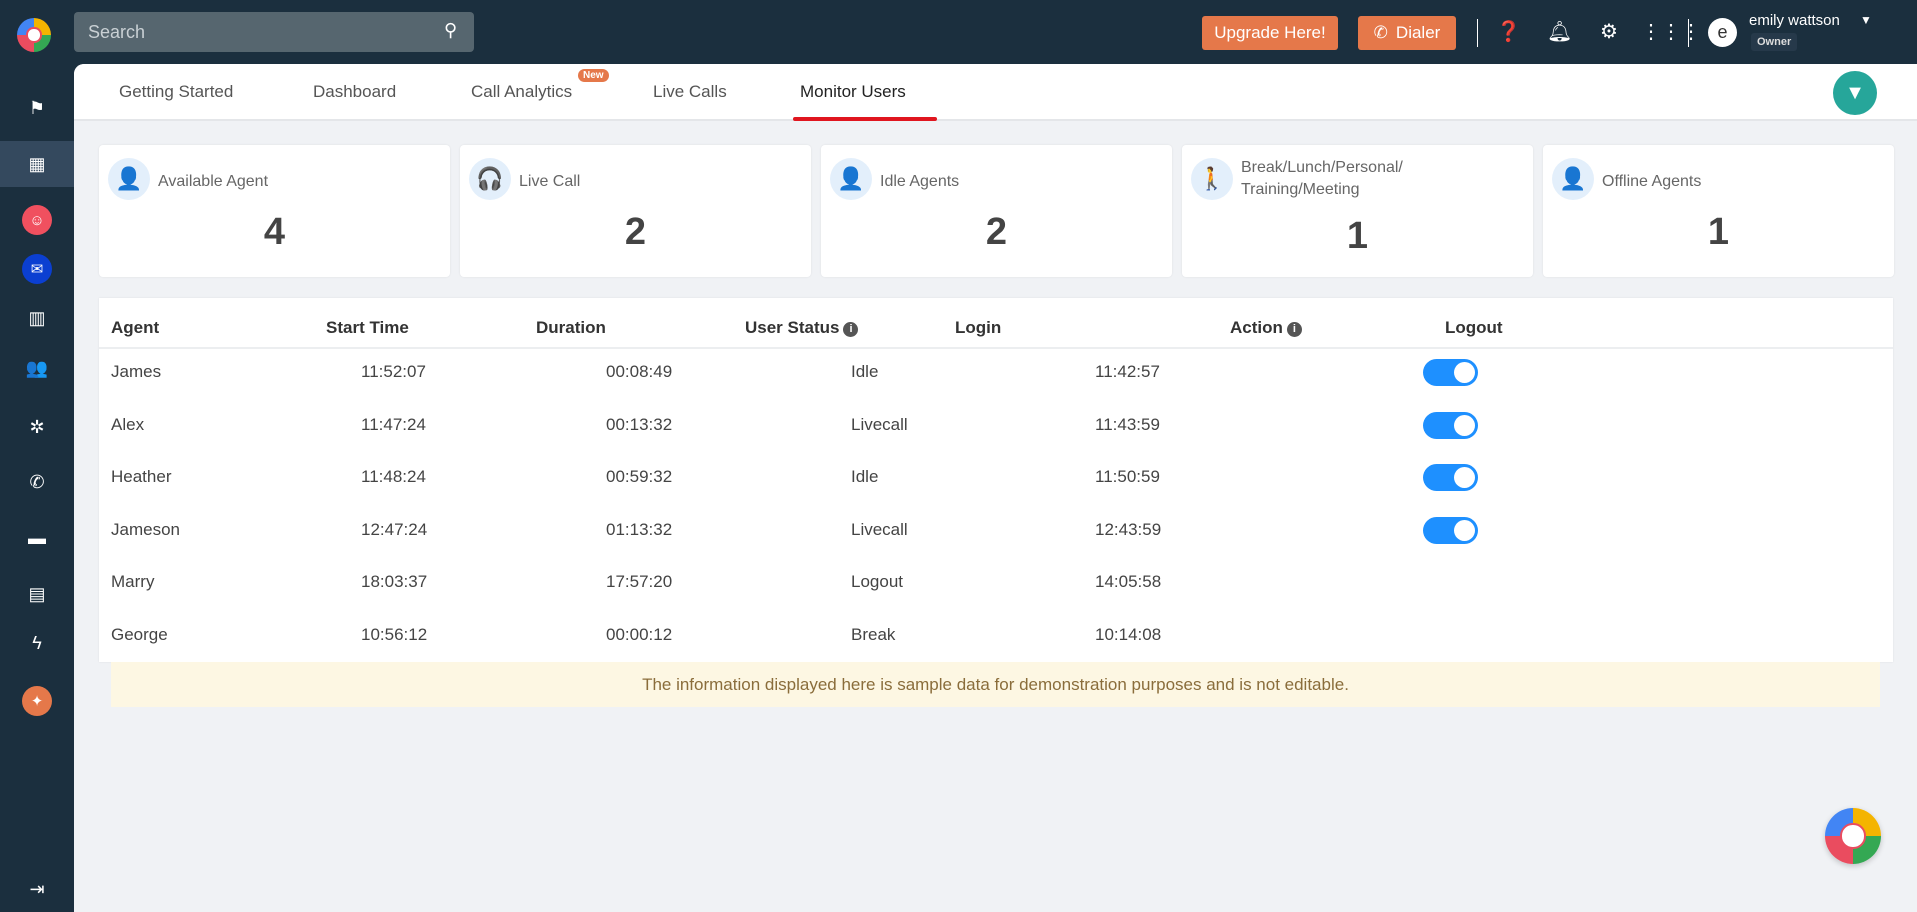 This screenshot has height=912, width=1917. What do you see at coordinates (37, 456) in the screenshot?
I see `sidebar: ⚑ ▦ ☺ ✉ ▥ 👥 ✲ ✆ ▬ ▤ ϟ ✦ ⇥` at bounding box center [37, 456].